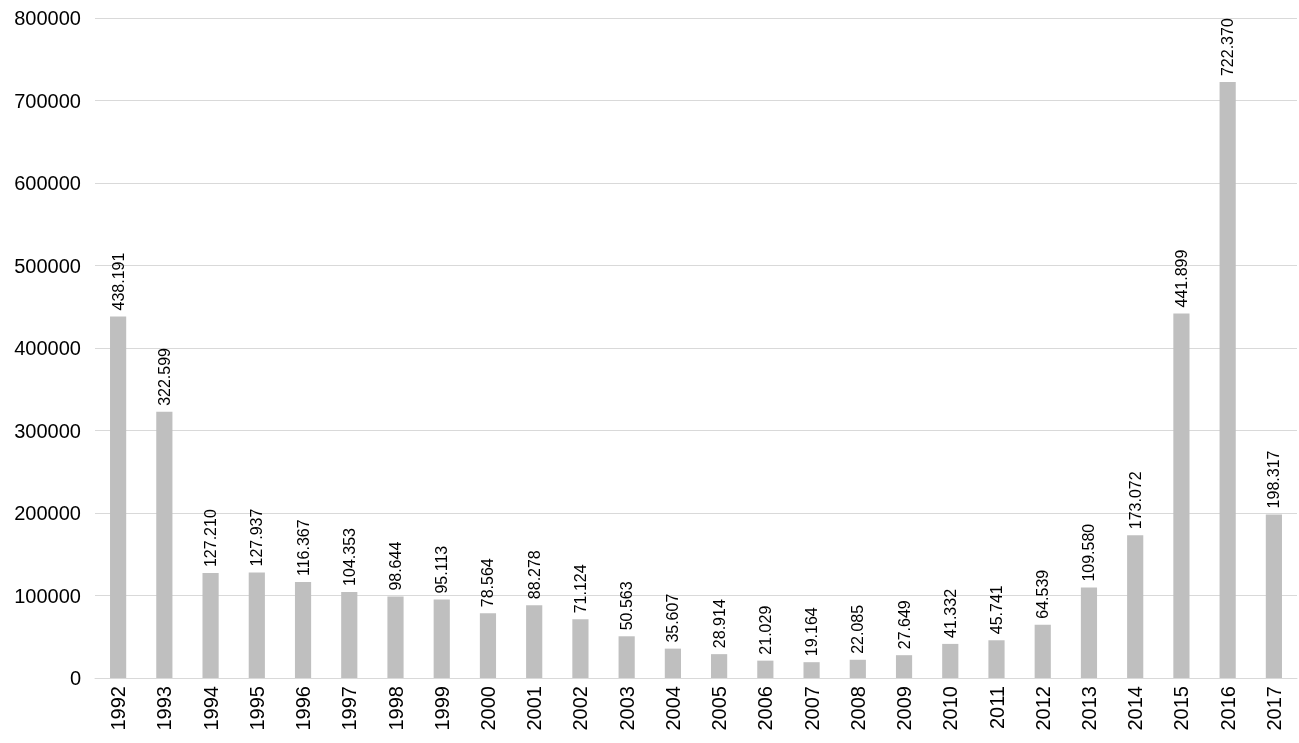 The height and width of the screenshot is (743, 1299). I want to click on data-label: 27.649, so click(904, 625).